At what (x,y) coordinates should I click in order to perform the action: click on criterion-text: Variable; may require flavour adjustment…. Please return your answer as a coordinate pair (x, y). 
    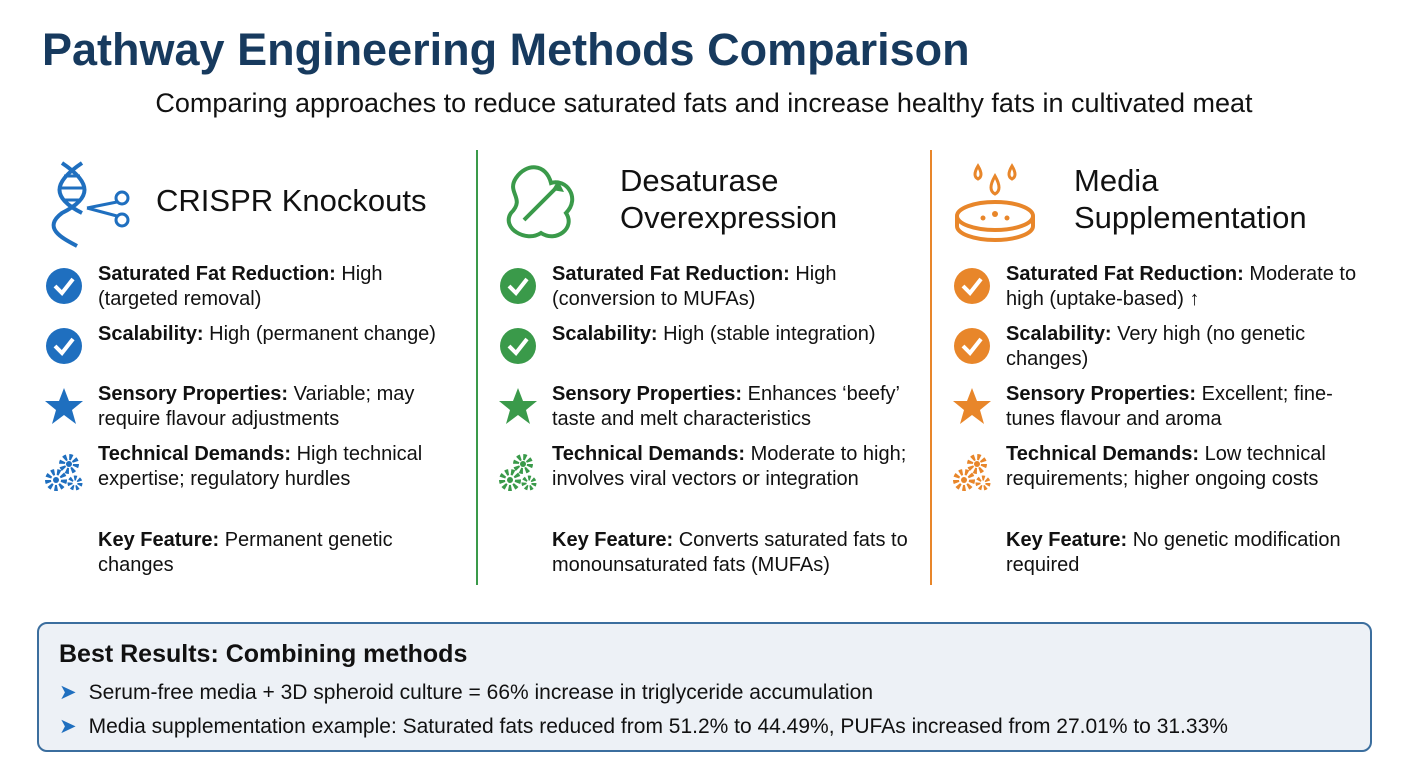
    Looking at the image, I should click on (256, 406).